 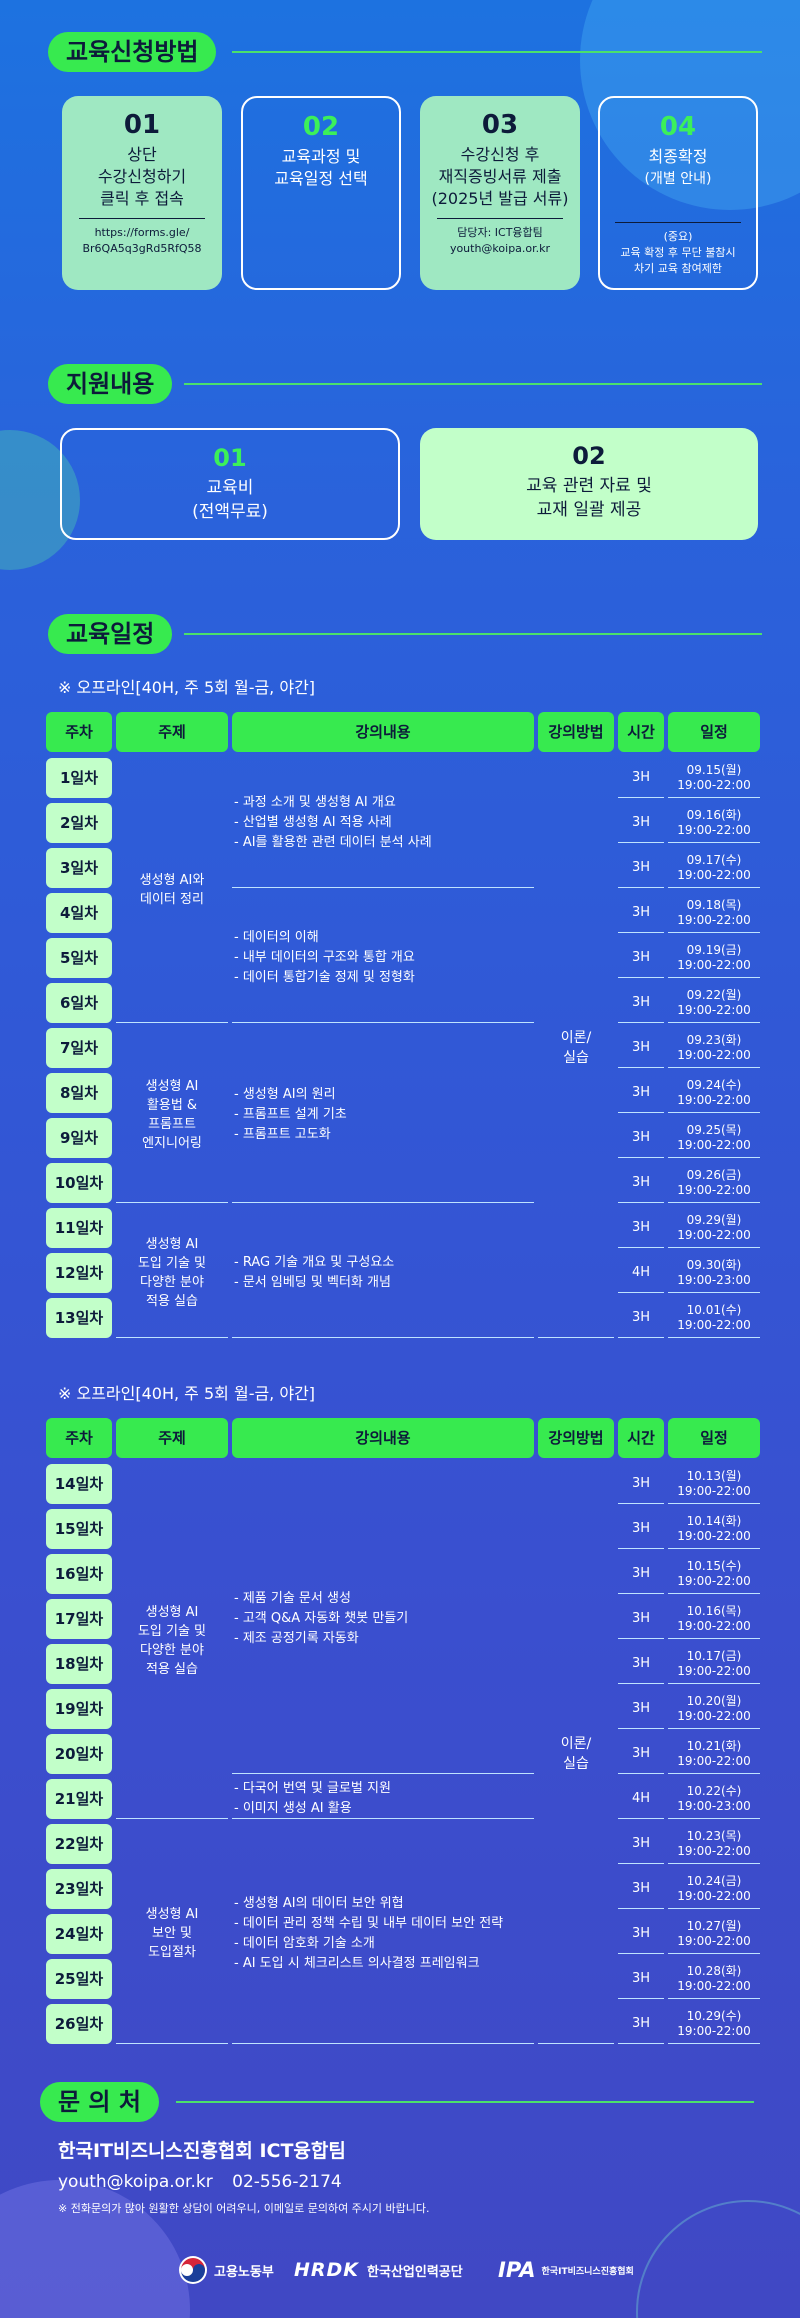 I want to click on day-label: 13일차, so click(x=79, y=1318).